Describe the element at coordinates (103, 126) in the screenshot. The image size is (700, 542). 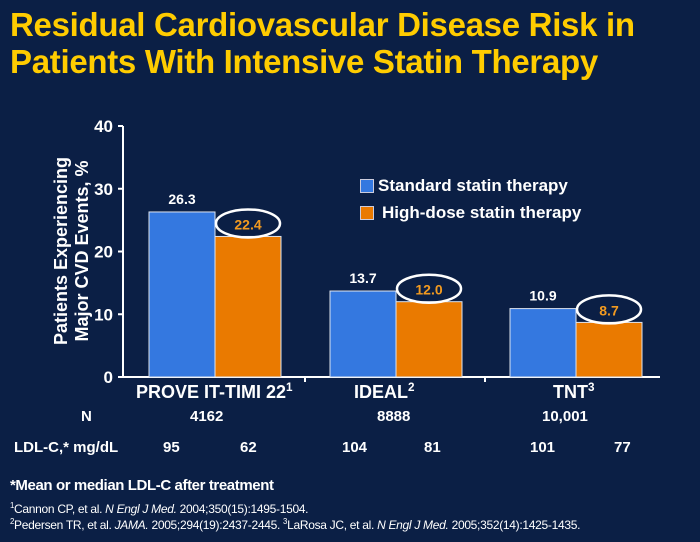
I see `y-tick-label: 40` at that location.